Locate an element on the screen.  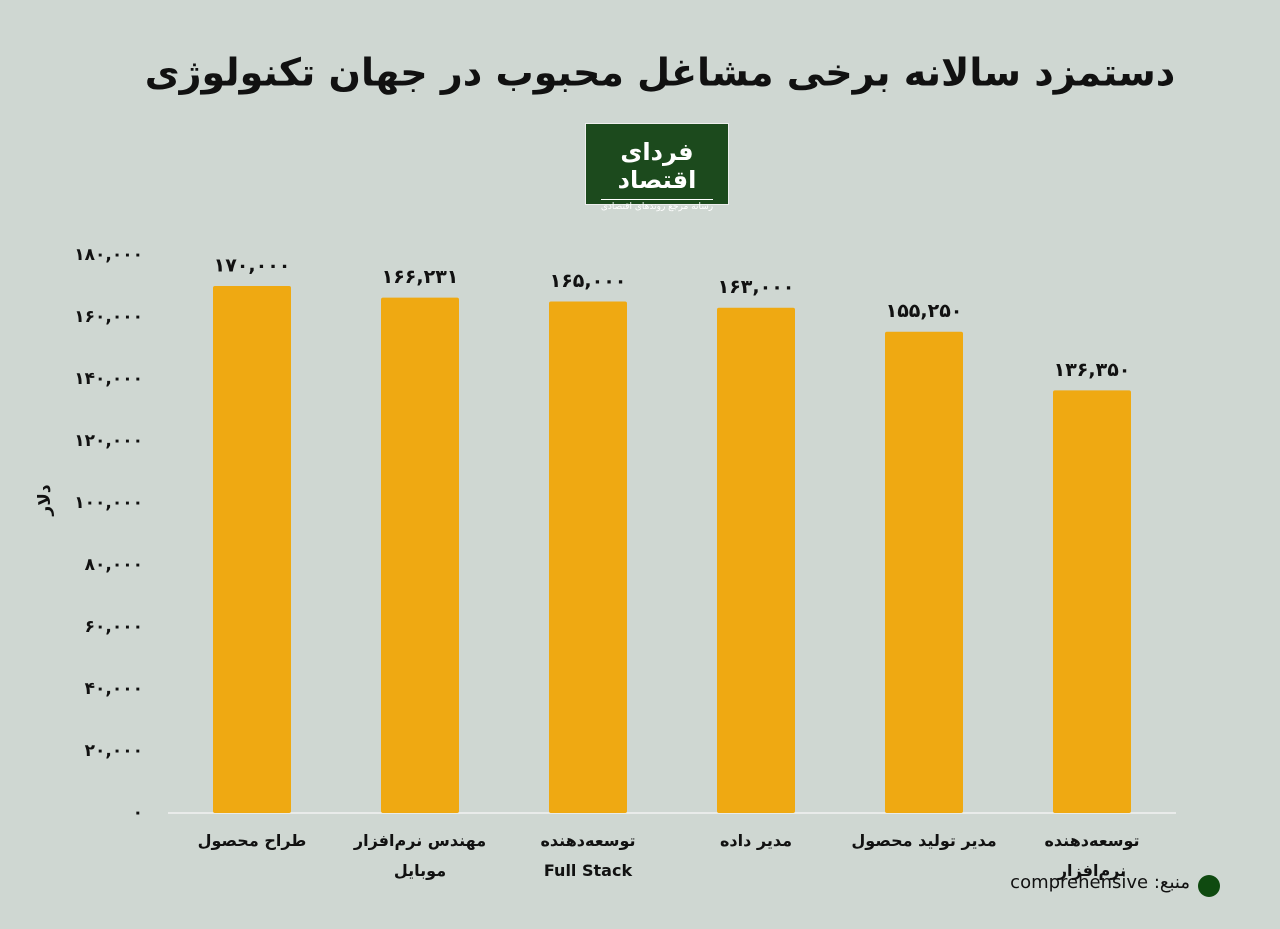
x-tick-label: توسعه‌دهنده نرم‌افزار is located at coordinates (1092, 855).